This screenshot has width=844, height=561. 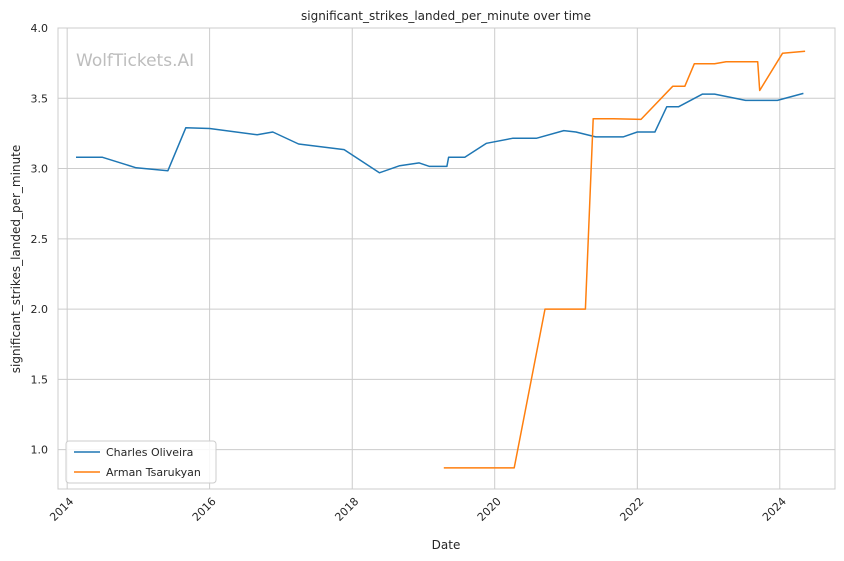 What do you see at coordinates (149, 452) in the screenshot?
I see `legend-label-charles-oliveira: Charles Oliveira` at bounding box center [149, 452].